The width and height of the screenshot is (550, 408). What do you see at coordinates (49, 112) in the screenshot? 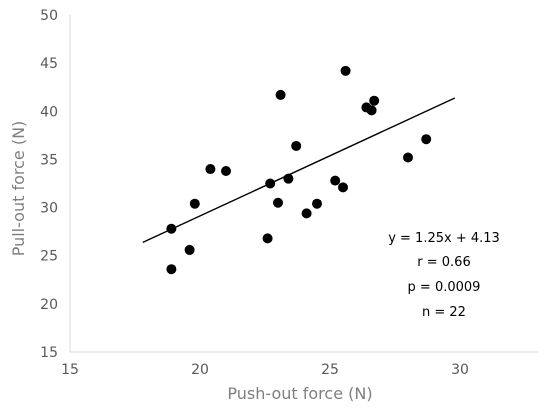
I see `y-tick-label: 40` at bounding box center [49, 112].